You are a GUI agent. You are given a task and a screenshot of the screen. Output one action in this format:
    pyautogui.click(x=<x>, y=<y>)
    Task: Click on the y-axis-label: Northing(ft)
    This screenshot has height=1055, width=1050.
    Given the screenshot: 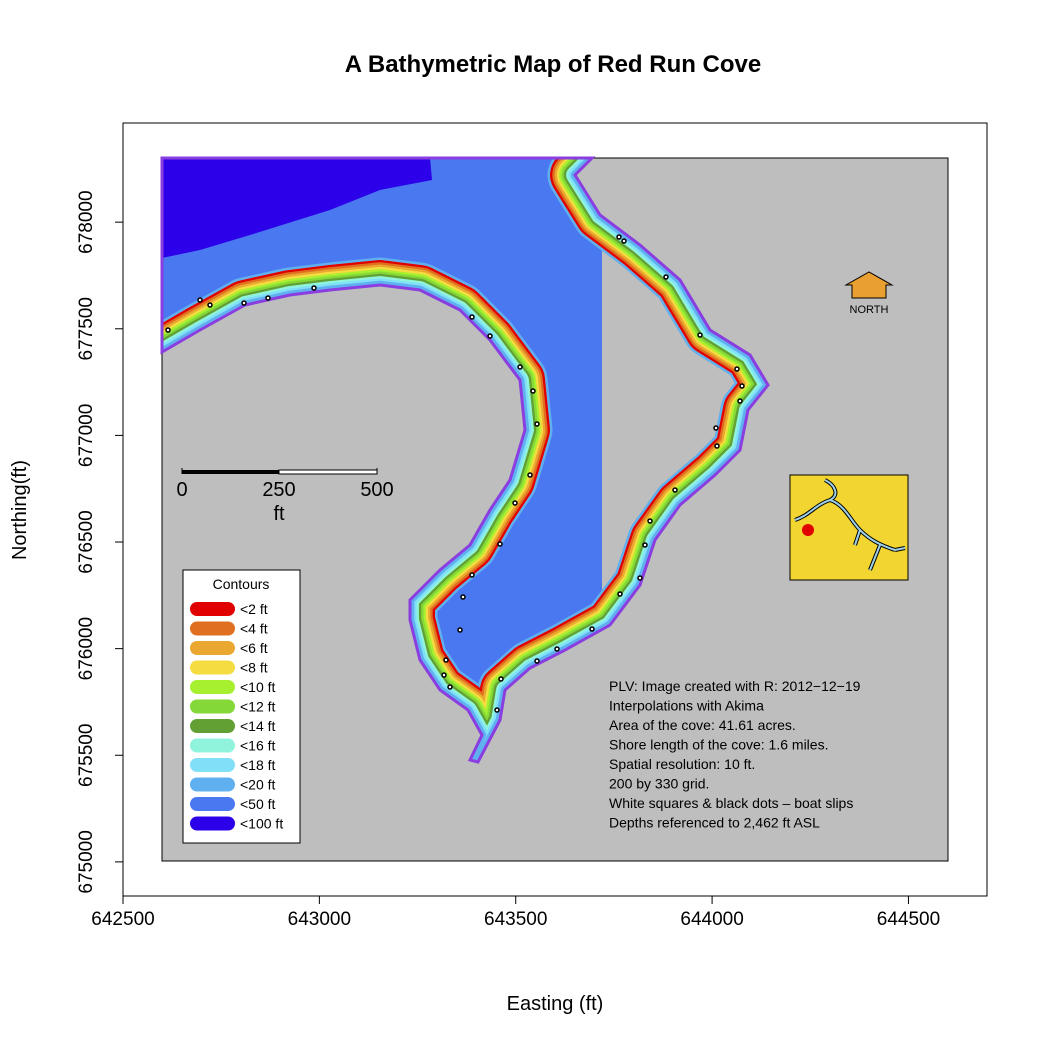 What is the action you would take?
    pyautogui.click(x=20, y=510)
    